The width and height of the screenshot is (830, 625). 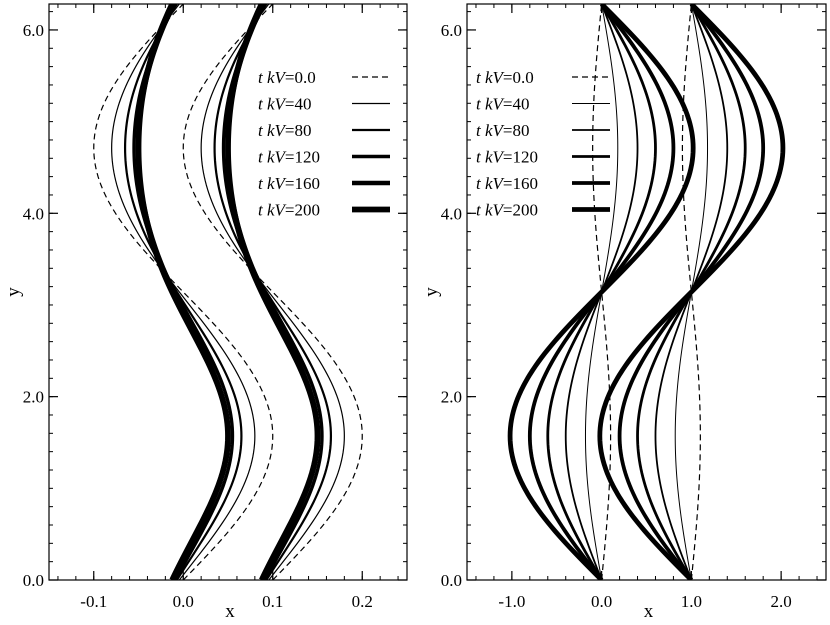 I want to click on x-tick-label: 0.1, so click(x=272, y=601).